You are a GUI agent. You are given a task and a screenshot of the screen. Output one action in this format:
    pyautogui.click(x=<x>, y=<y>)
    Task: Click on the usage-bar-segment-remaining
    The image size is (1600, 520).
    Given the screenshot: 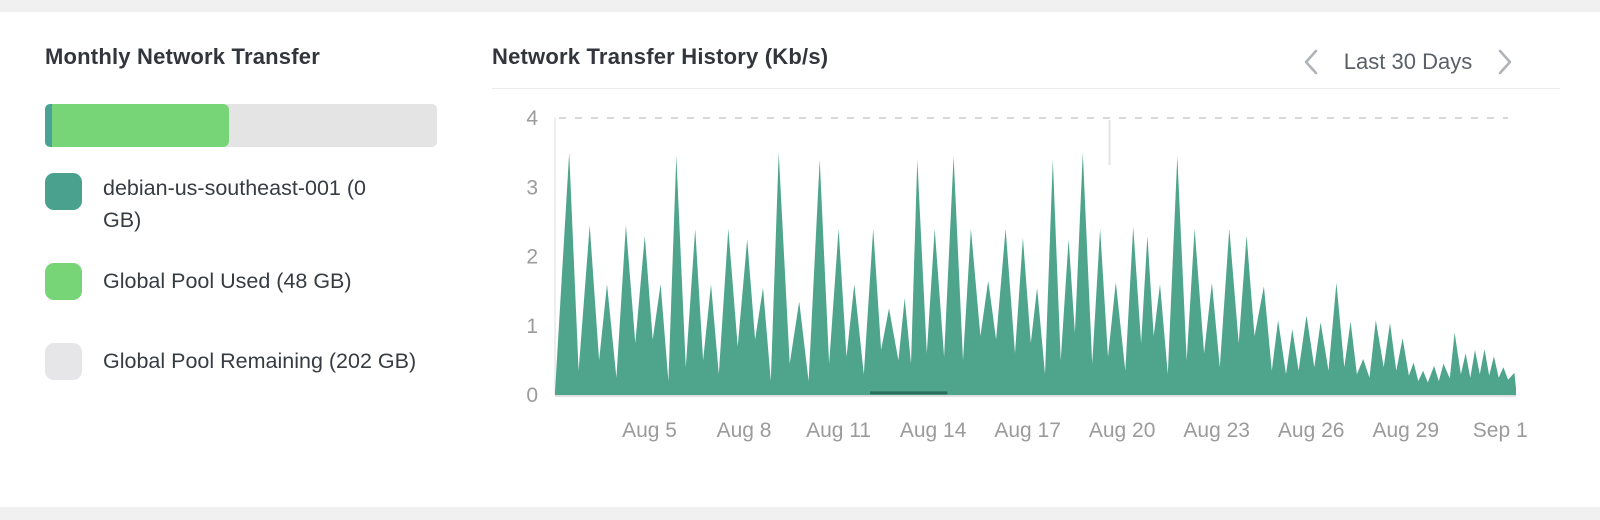 What is the action you would take?
    pyautogui.click(x=333, y=125)
    